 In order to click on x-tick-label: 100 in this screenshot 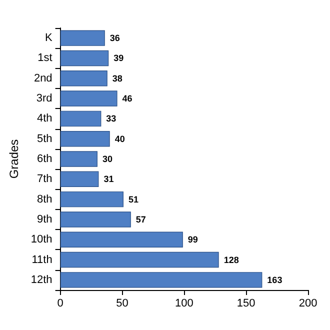, I will do `click(184, 304)`.